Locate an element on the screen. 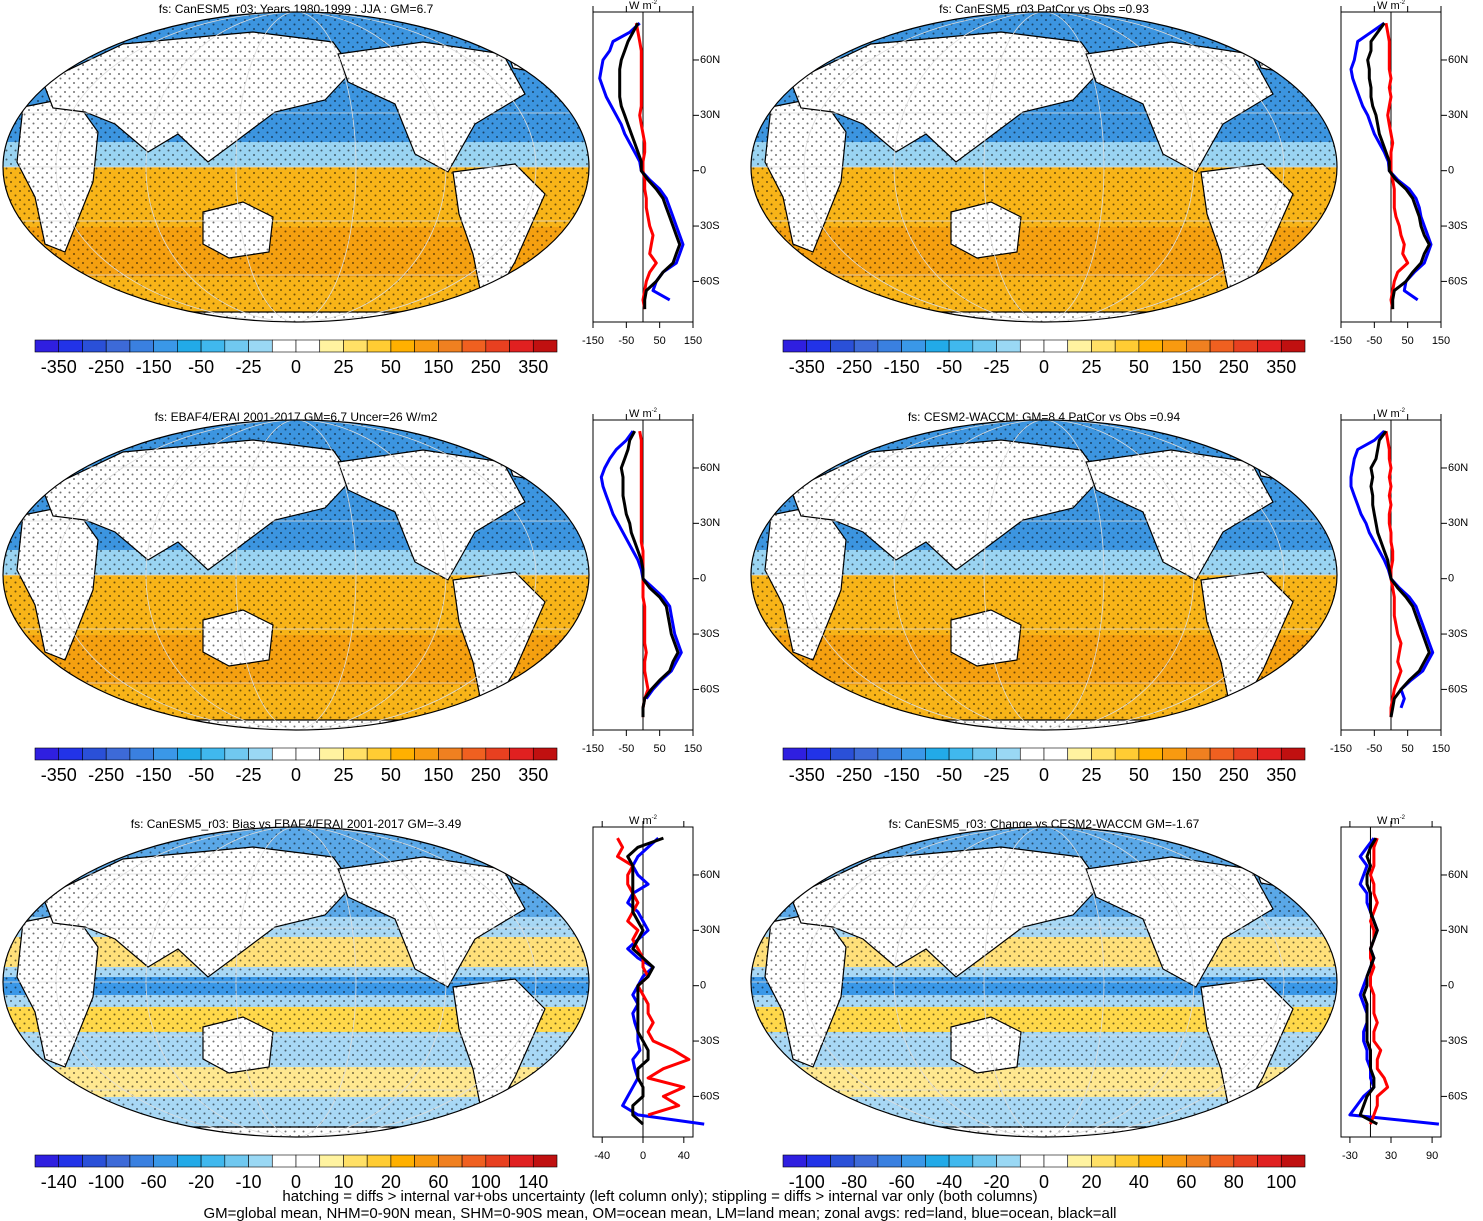  panel-title: fs: CanESM5_r03 PatCor vs Obs =0.93 is located at coordinates (1044, 9).